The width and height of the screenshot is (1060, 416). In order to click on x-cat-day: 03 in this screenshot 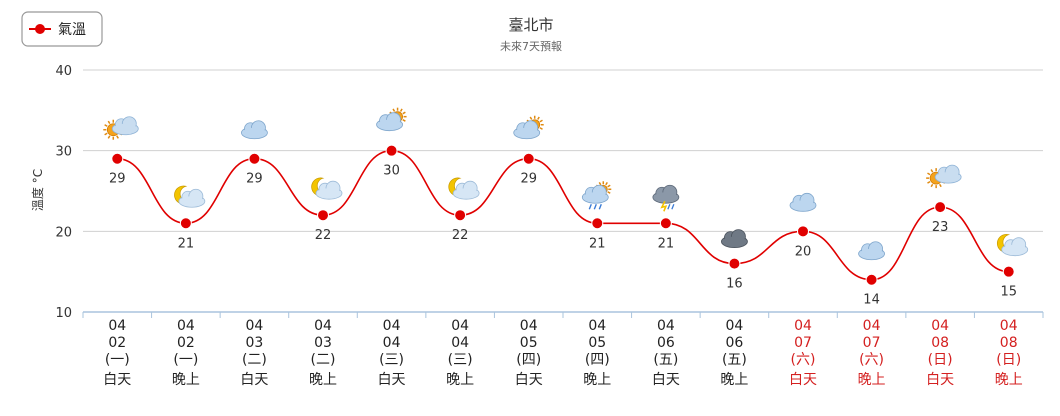, I will do `click(323, 343)`.